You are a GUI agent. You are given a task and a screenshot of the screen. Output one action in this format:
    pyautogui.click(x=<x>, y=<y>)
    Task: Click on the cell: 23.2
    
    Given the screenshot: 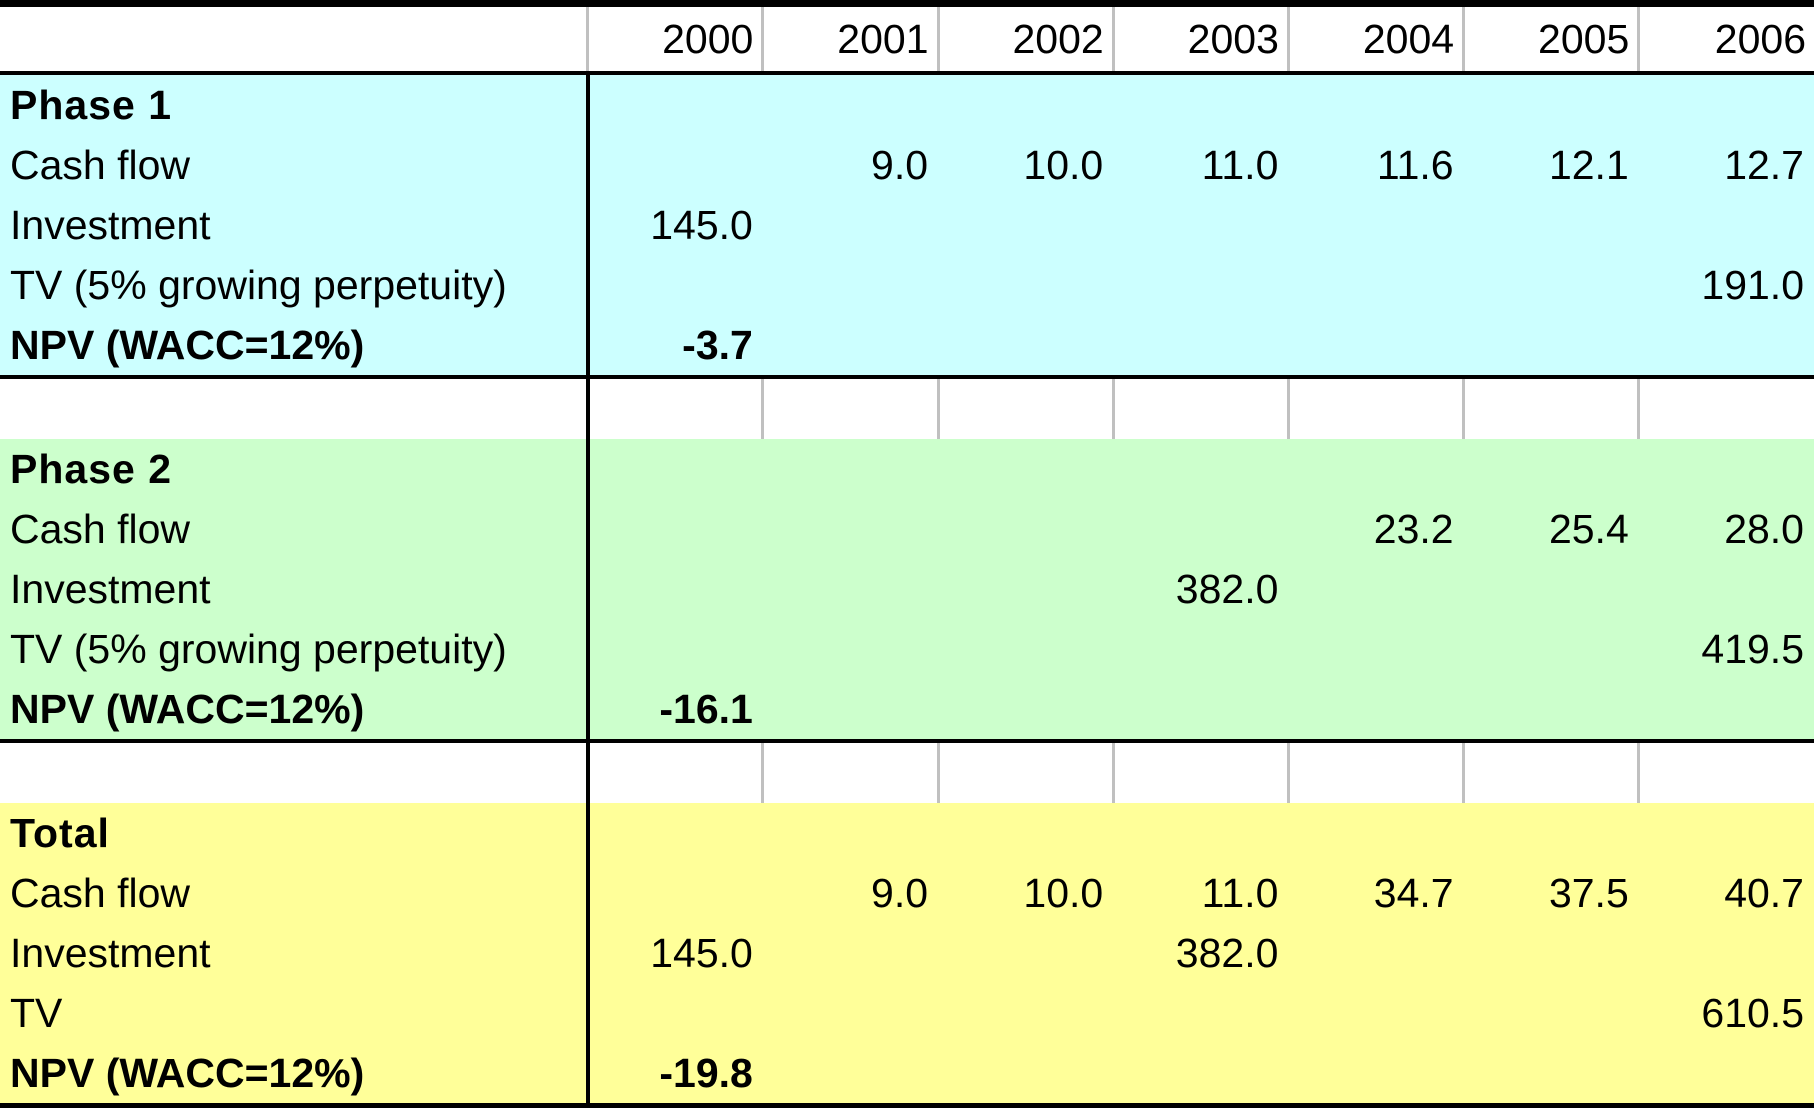 What is the action you would take?
    pyautogui.click(x=1376, y=529)
    